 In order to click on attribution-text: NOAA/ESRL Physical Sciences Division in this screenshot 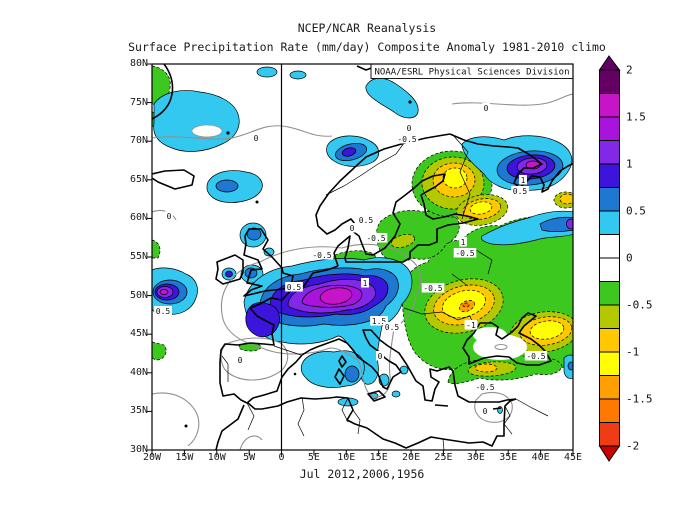, I will do `click(471, 73)`.